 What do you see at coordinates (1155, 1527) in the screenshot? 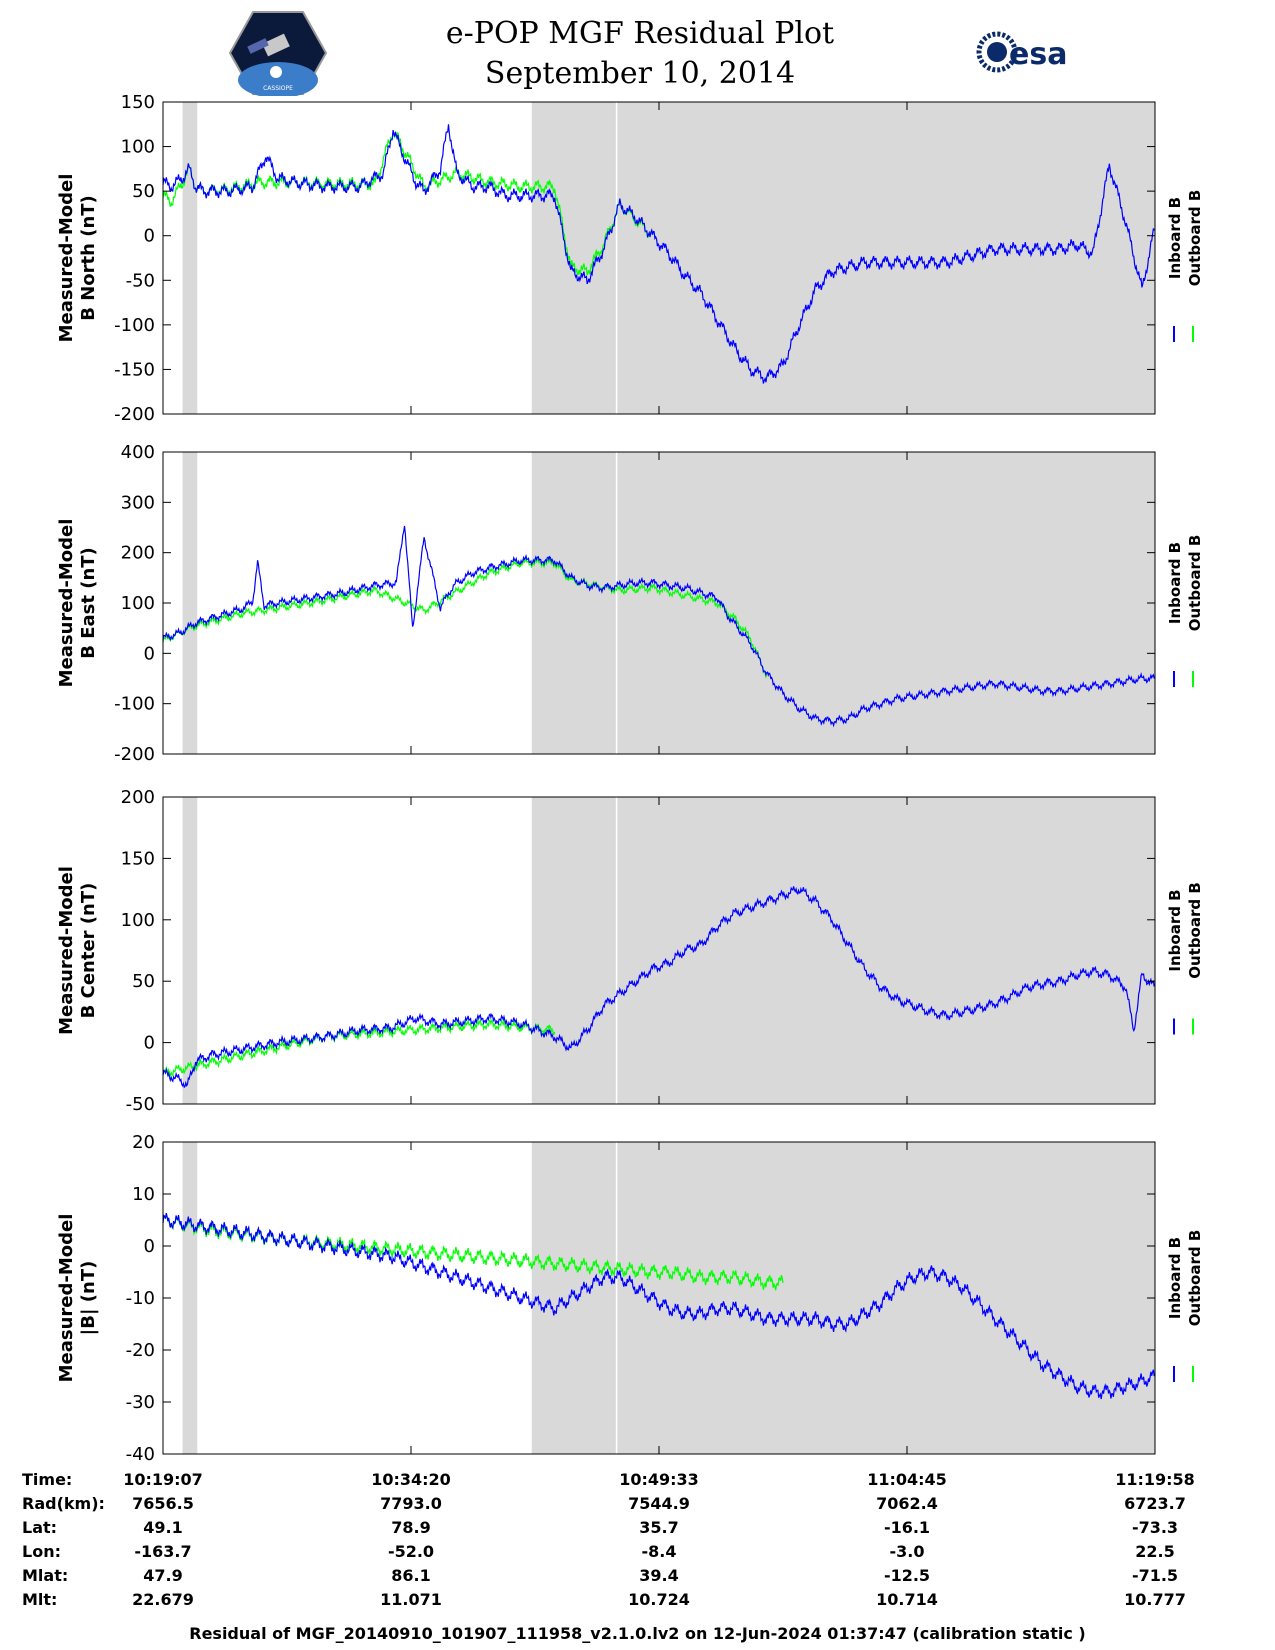
I see `table-cell: -73.3` at bounding box center [1155, 1527].